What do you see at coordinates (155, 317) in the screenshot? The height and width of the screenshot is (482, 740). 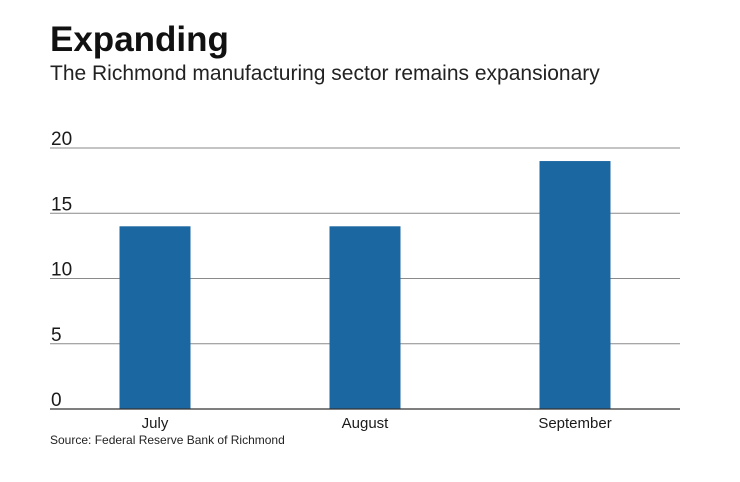 I see `bar-july` at bounding box center [155, 317].